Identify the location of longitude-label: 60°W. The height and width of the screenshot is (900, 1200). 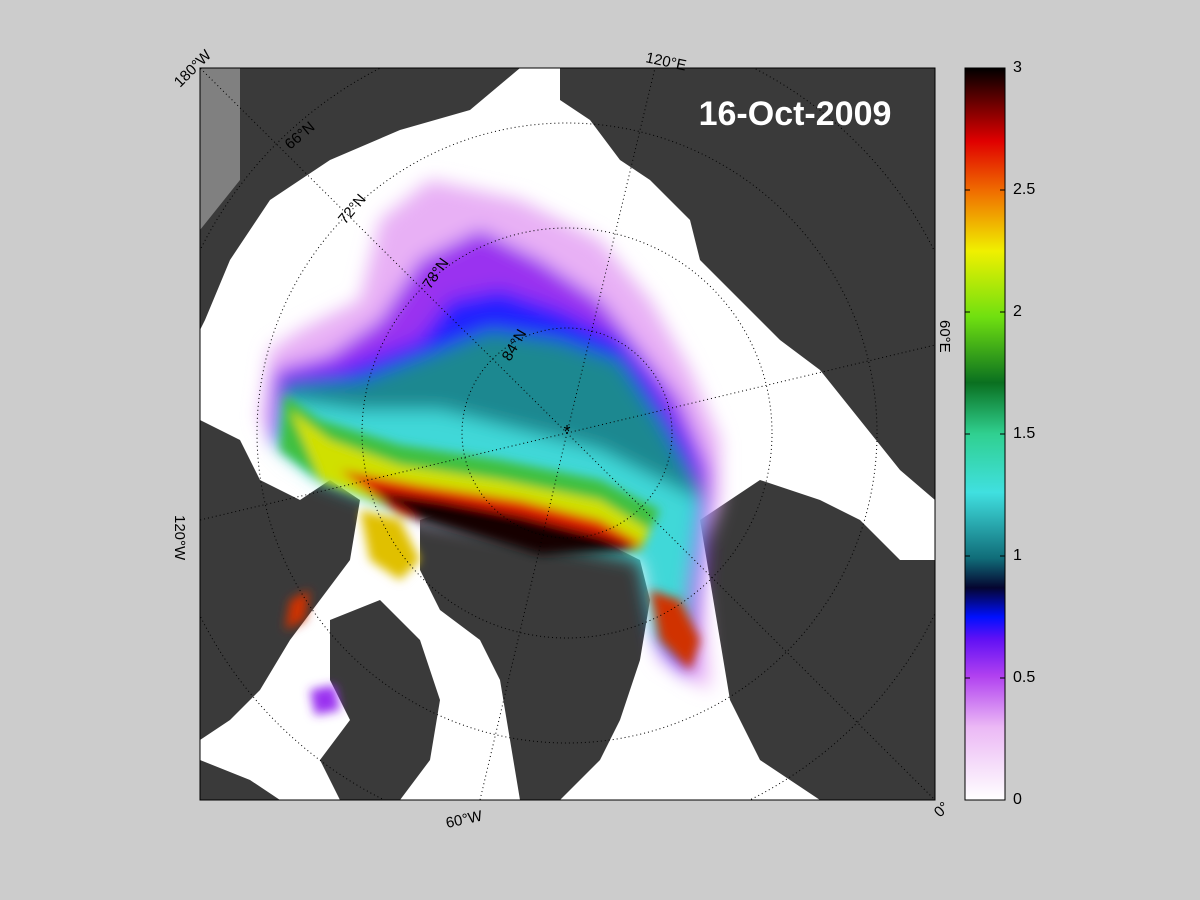
(464, 819).